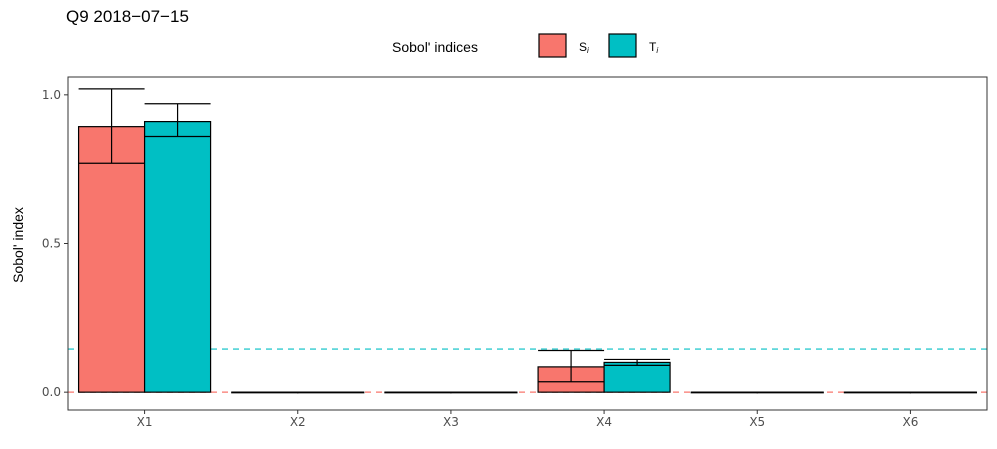 The height and width of the screenshot is (449, 997). What do you see at coordinates (145, 422) in the screenshot?
I see `x-tick-label: X1` at bounding box center [145, 422].